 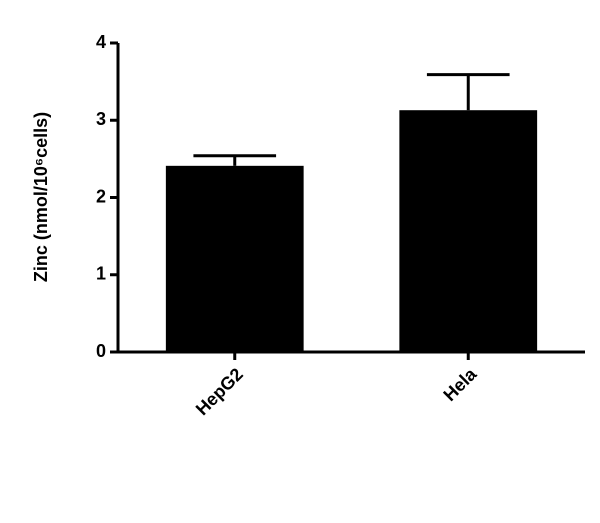 What do you see at coordinates (101, 196) in the screenshot?
I see `y-tick-label: 2` at bounding box center [101, 196].